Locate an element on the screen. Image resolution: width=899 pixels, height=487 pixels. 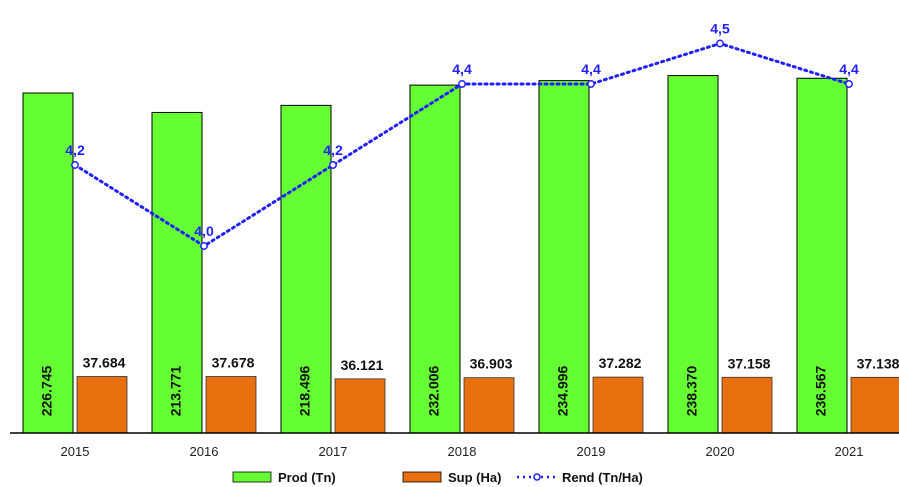
legend-swatch-marker is located at coordinates (537, 477).